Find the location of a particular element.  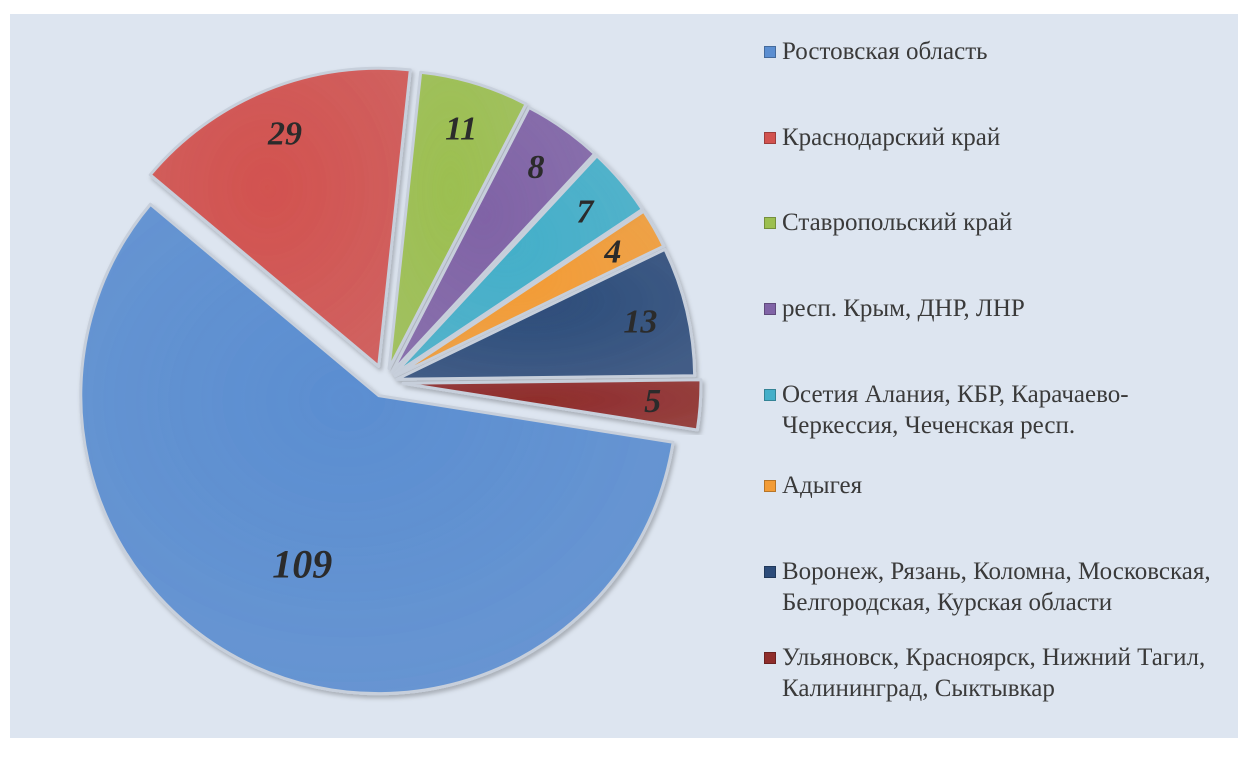

data-label: 29 is located at coordinates (284, 134).